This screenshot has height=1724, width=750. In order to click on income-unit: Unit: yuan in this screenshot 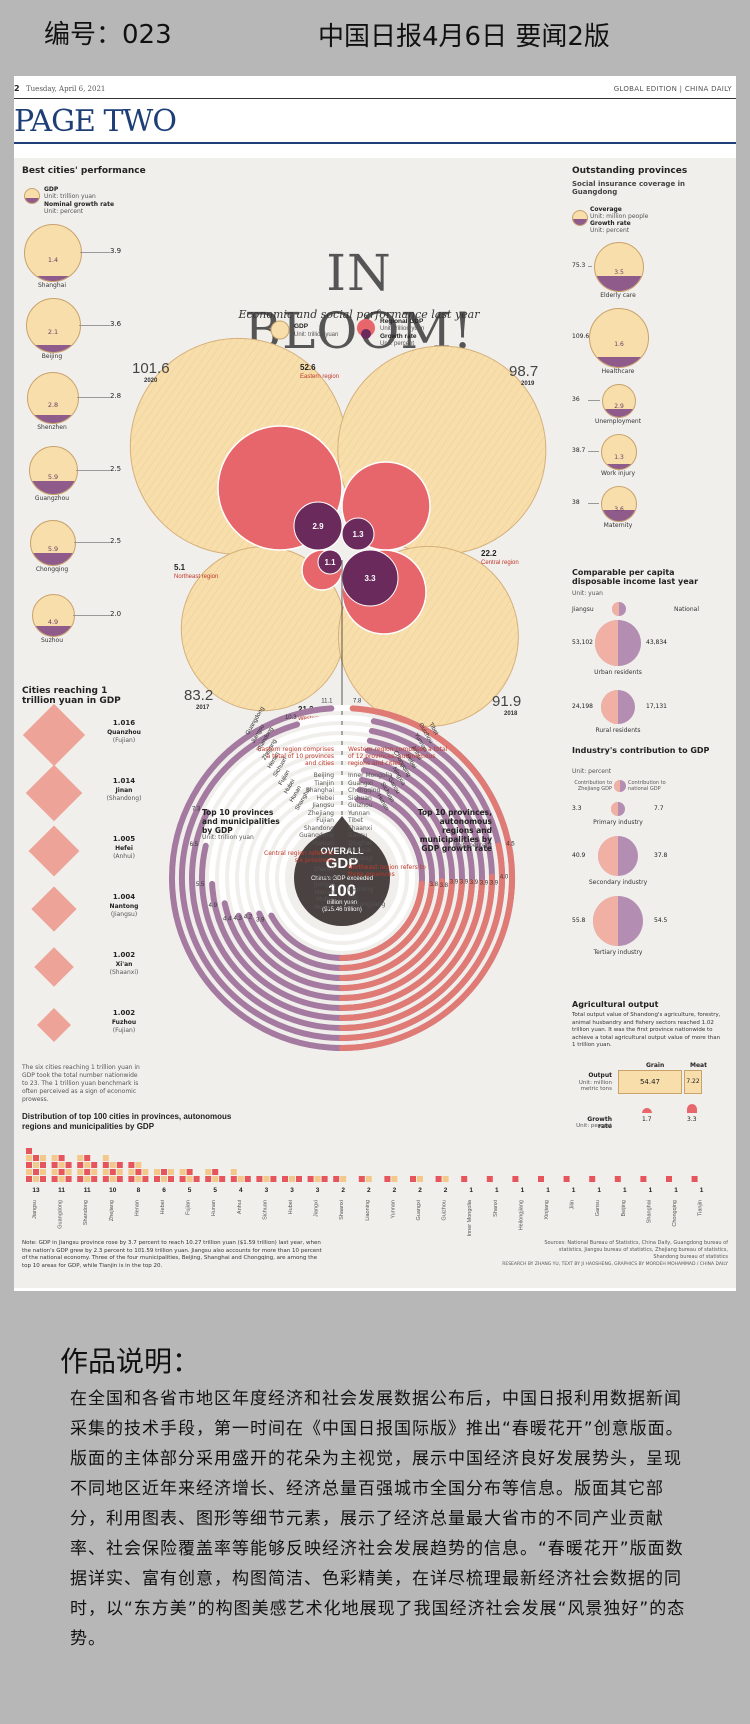, I will do `click(587, 593)`.